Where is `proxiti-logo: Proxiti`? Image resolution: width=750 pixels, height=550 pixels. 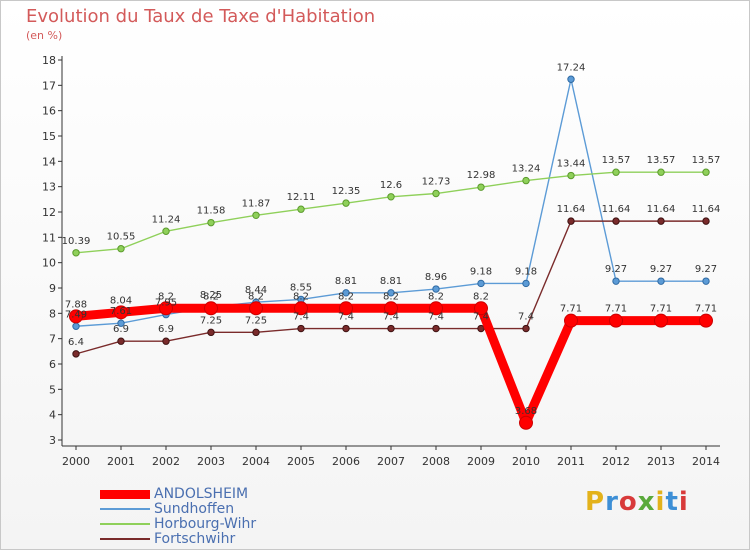
proxiti-logo: Proxiti is located at coordinates (637, 502).